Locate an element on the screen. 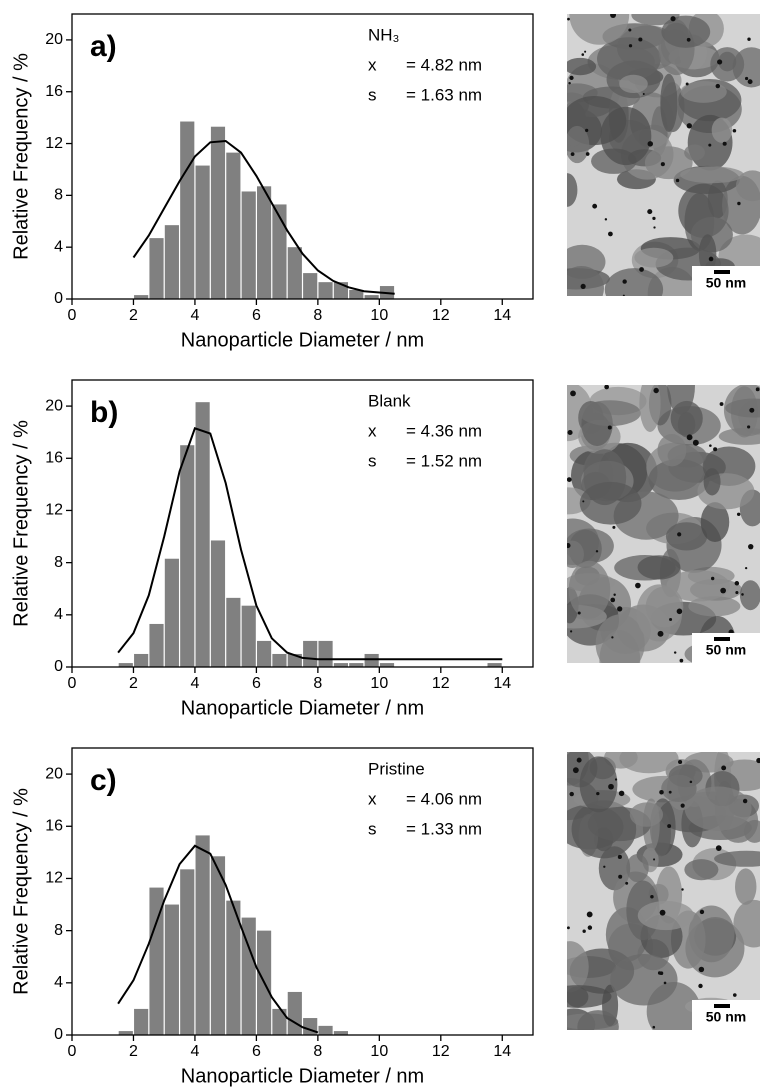 The image size is (760, 1088). stat-value: = 1.52 nm is located at coordinates (444, 460).